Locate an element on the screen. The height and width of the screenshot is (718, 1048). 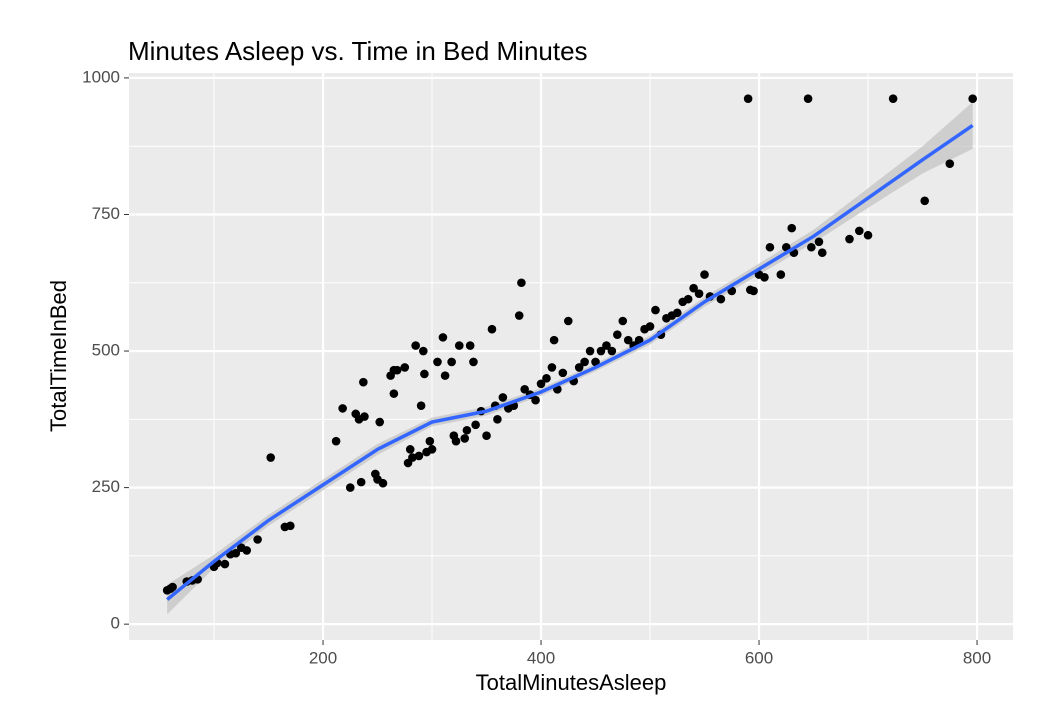
x-tick-label: 400 is located at coordinates (541, 657).